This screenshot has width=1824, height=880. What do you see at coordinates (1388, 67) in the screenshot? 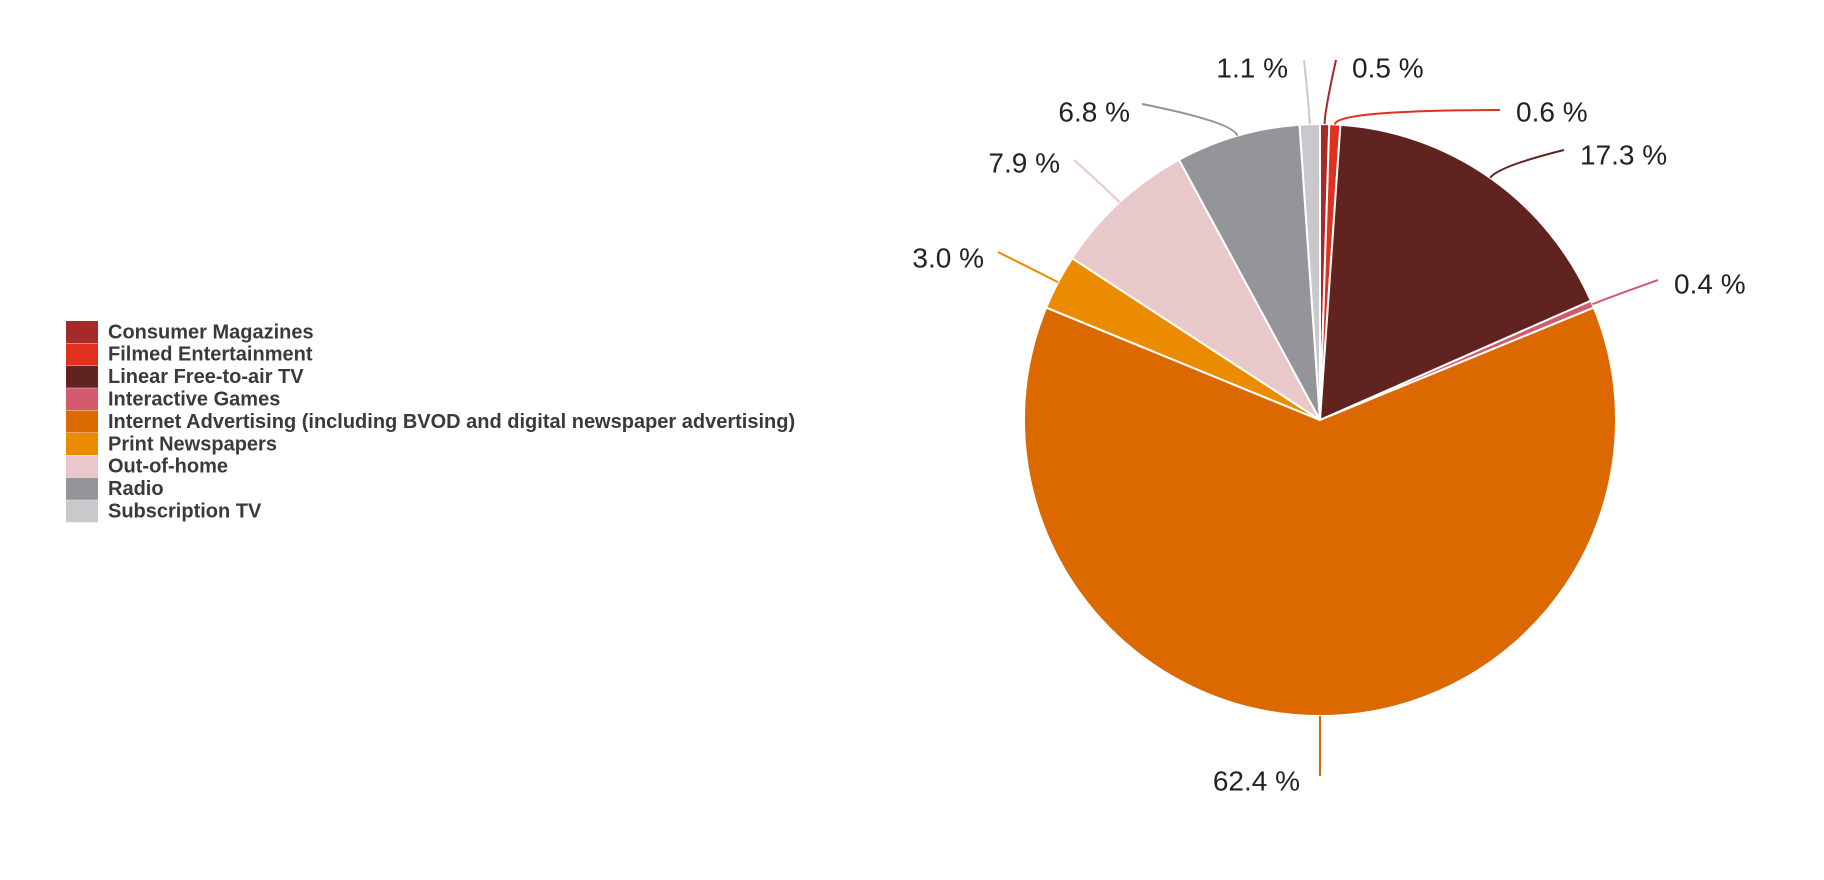
I see `slice-label-consumer-magazines: 0.5 %` at bounding box center [1388, 67].